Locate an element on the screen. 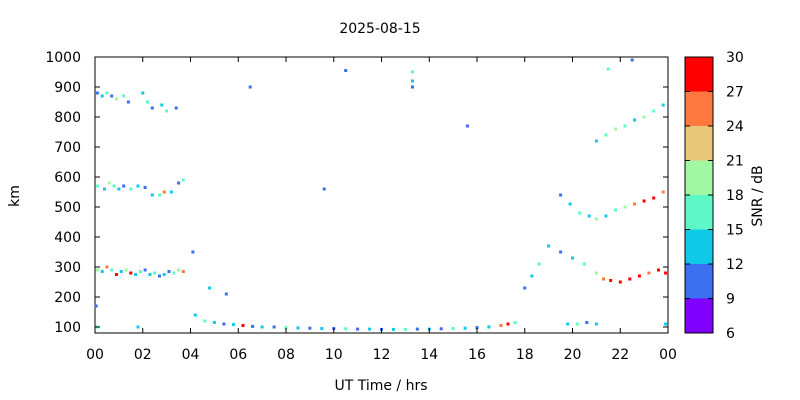  x-tick-label: 00 is located at coordinates (668, 355).